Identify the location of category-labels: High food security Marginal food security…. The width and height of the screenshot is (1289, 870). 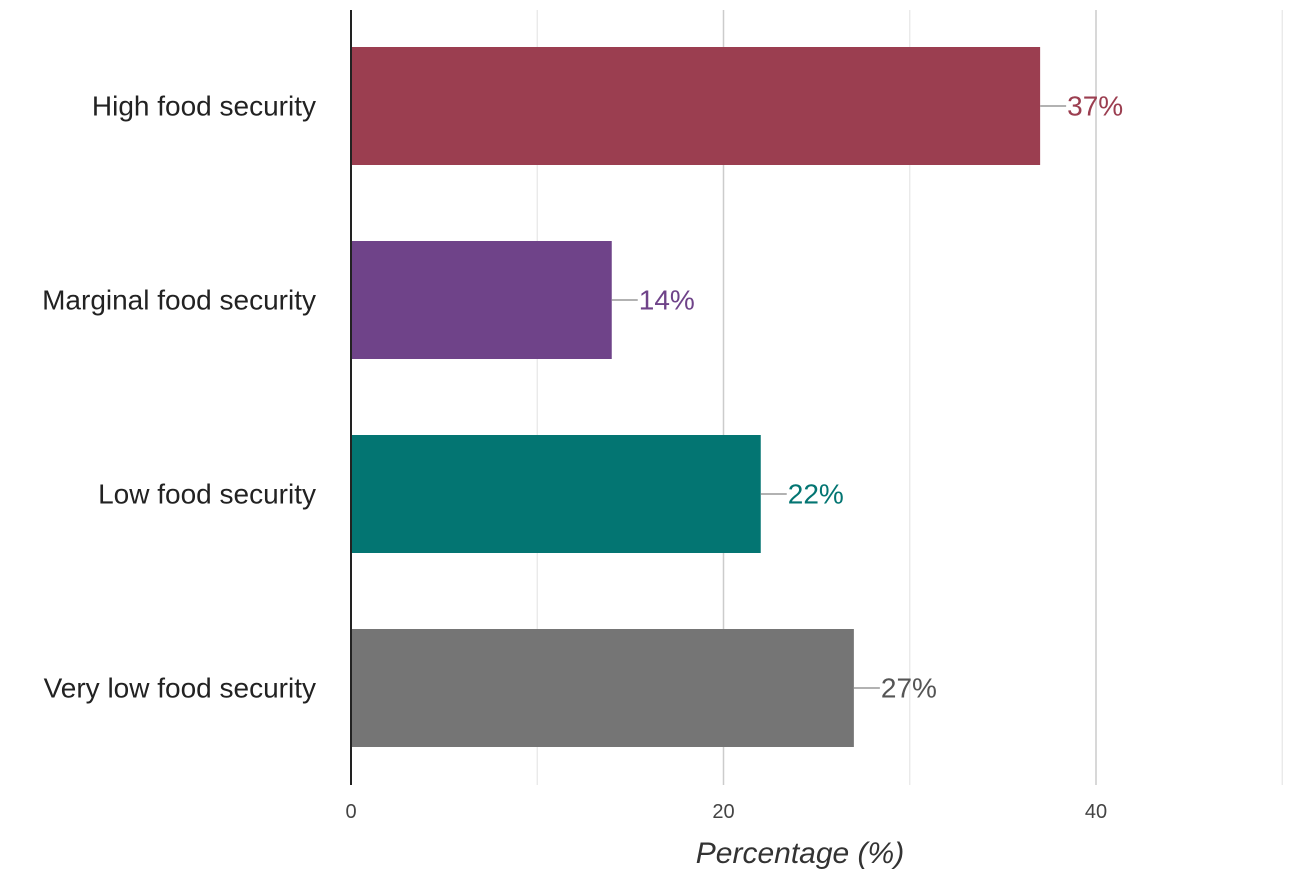
(179, 397).